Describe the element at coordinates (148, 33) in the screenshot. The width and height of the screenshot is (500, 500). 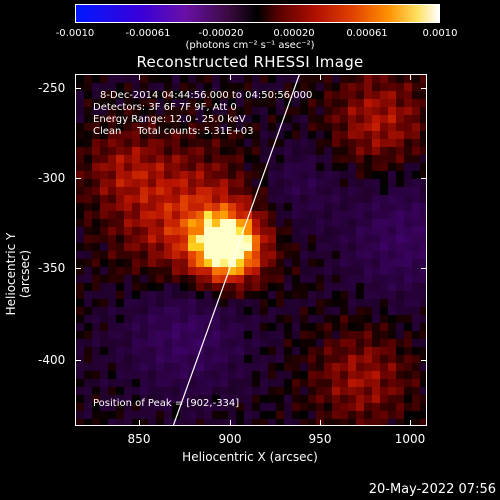
I see `colorbar-tick: -0.00061` at that location.